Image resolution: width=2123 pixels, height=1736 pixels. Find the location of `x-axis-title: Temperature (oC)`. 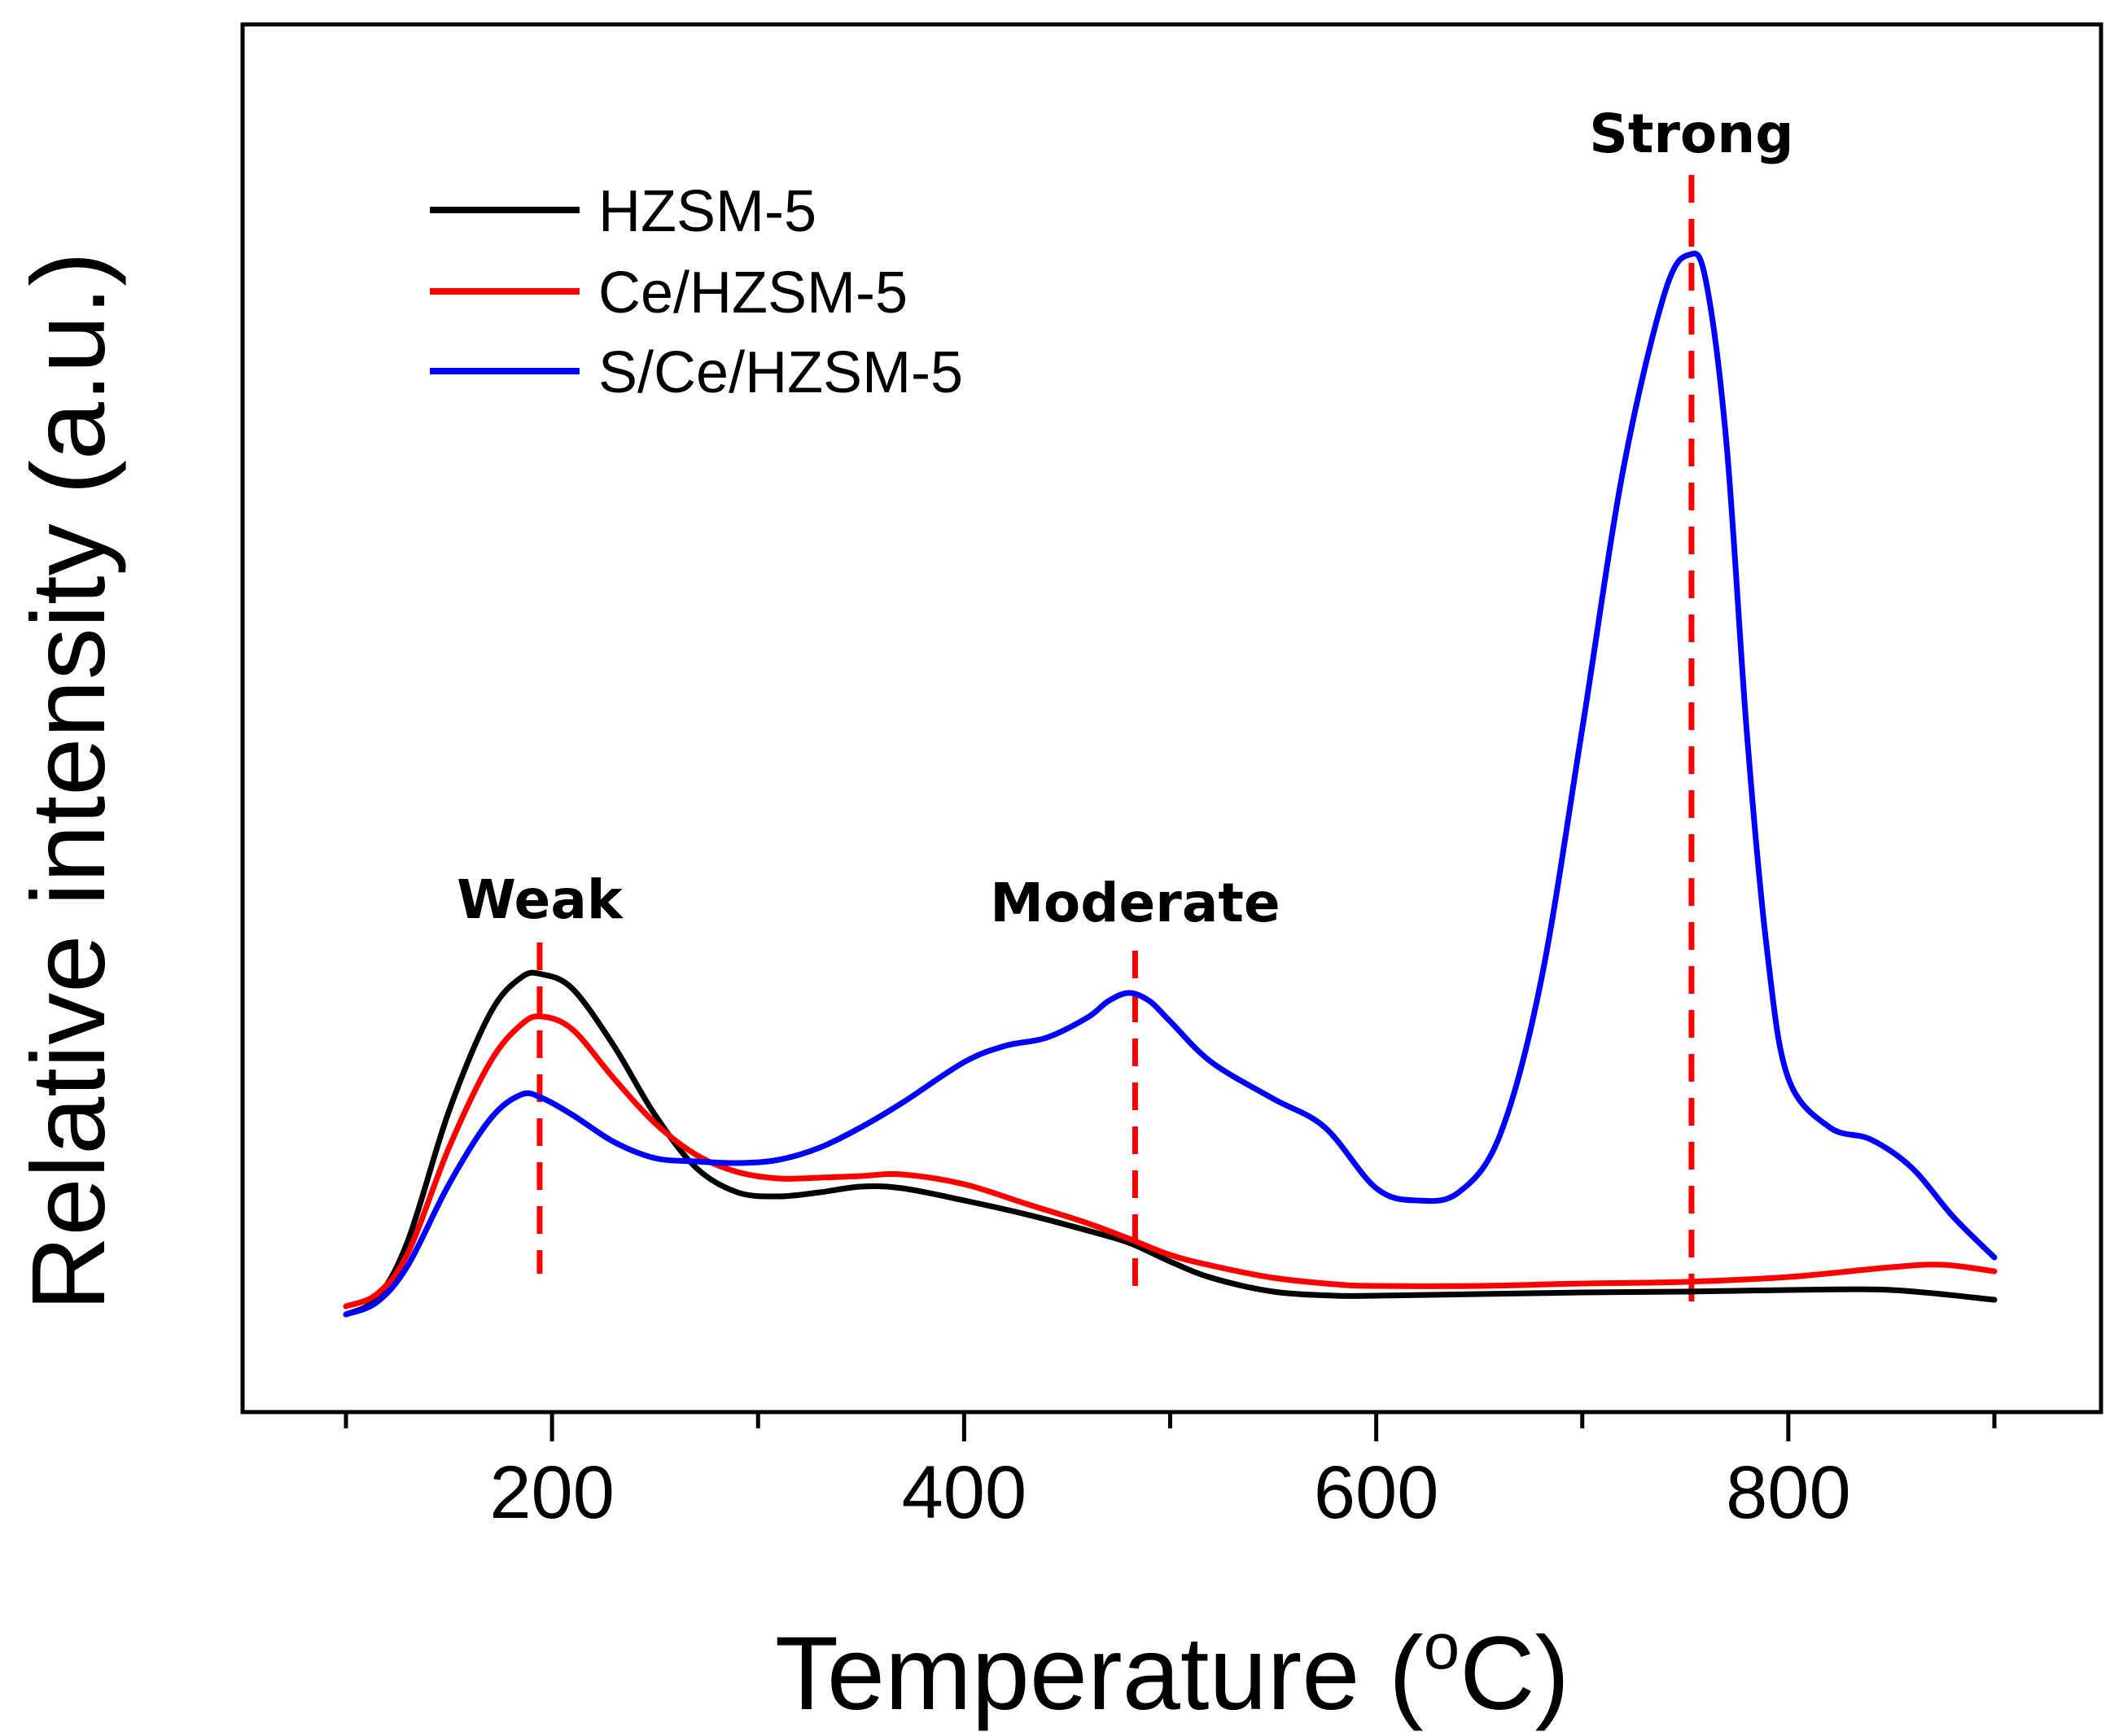

x-axis-title: Temperature (oC) is located at coordinates (1172, 1671).